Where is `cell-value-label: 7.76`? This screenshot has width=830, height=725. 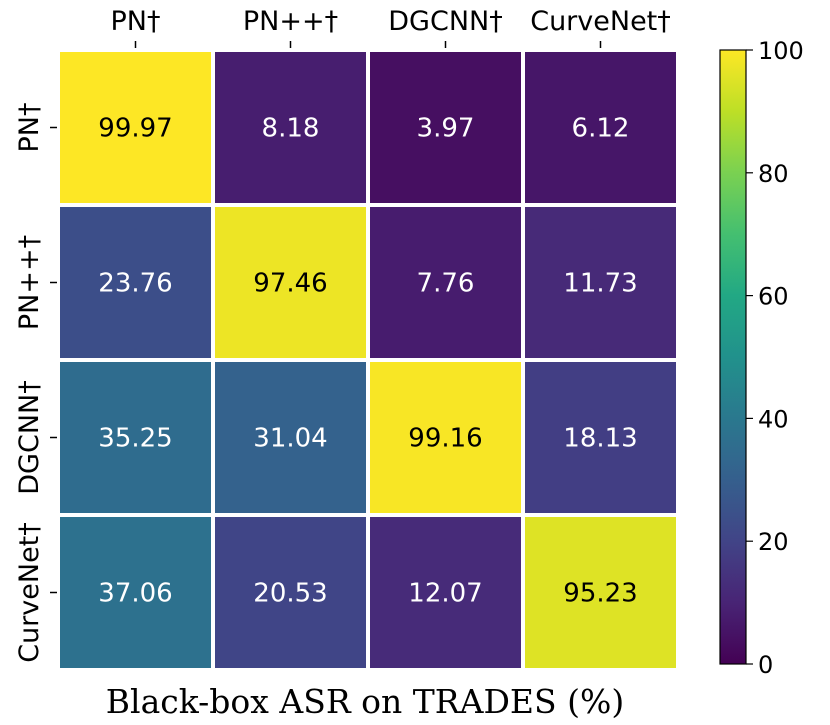 cell-value-label: 7.76 is located at coordinates (446, 284).